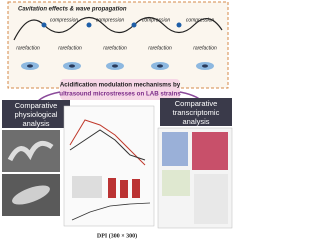 The image size is (320, 249). Describe the element at coordinates (31, 195) in the screenshot. I see `sem-cell` at that location.